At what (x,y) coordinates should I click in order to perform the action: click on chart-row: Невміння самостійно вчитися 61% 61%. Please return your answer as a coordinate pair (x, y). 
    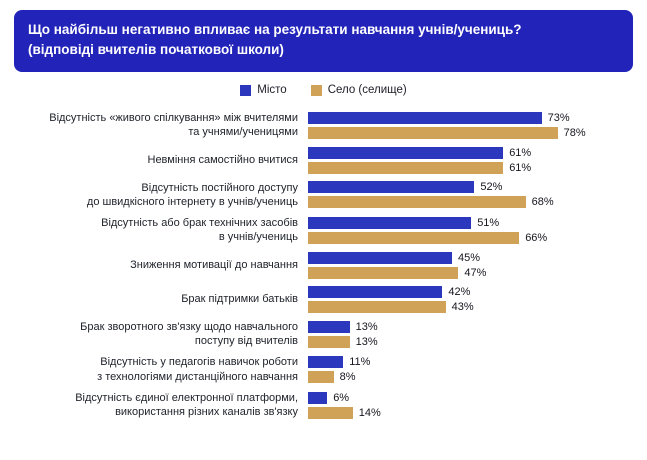
    Looking at the image, I should click on (324, 160).